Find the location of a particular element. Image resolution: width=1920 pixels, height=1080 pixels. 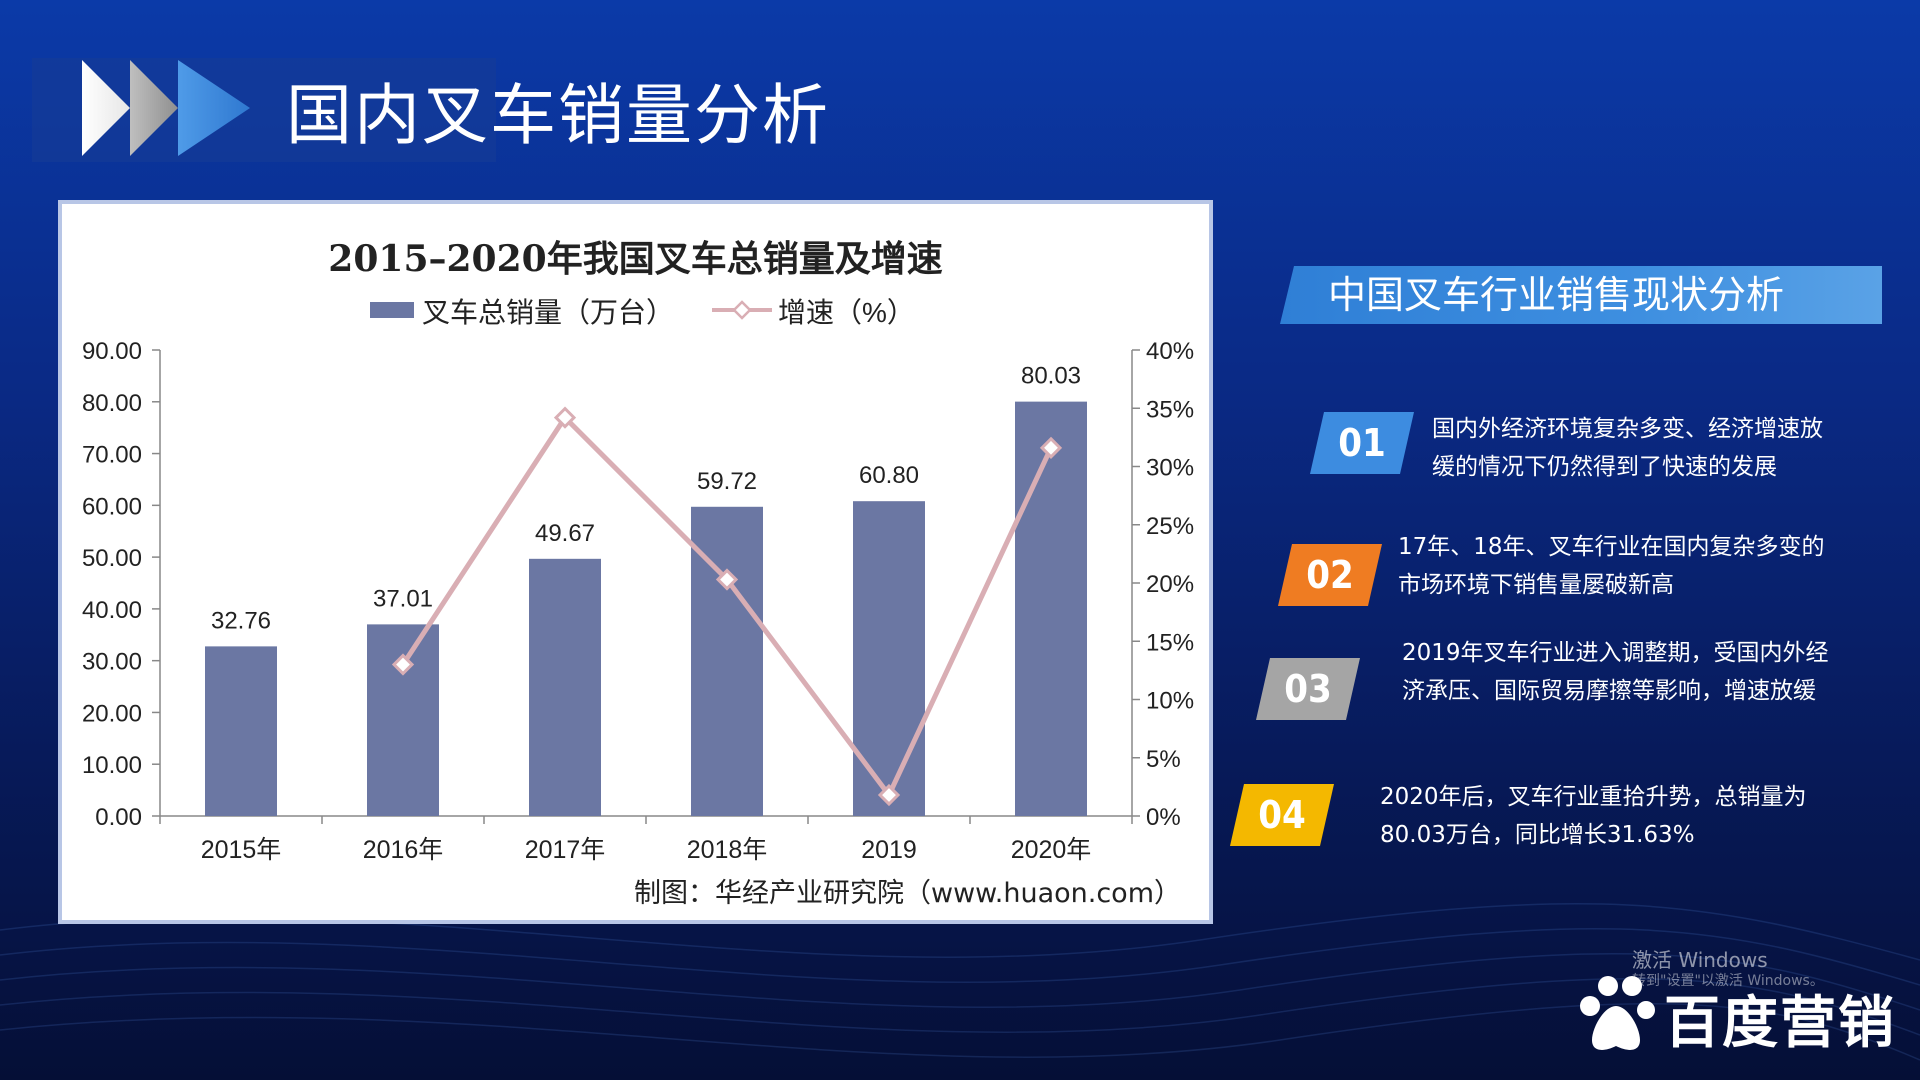

baidu-paw-icon is located at coordinates (1617, 1013).